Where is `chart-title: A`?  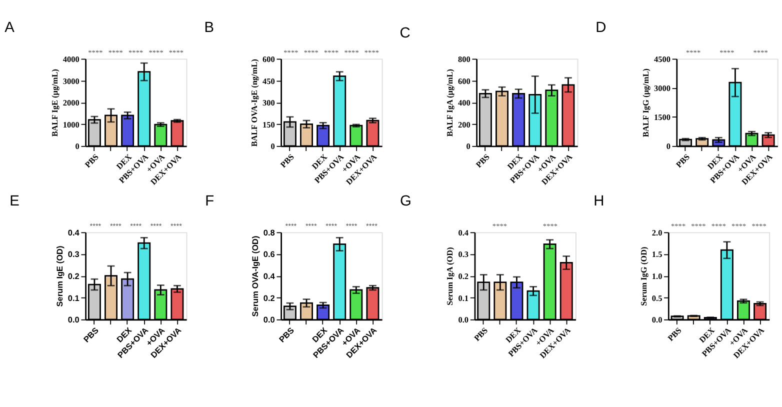 chart-title: A is located at coordinates (9, 28).